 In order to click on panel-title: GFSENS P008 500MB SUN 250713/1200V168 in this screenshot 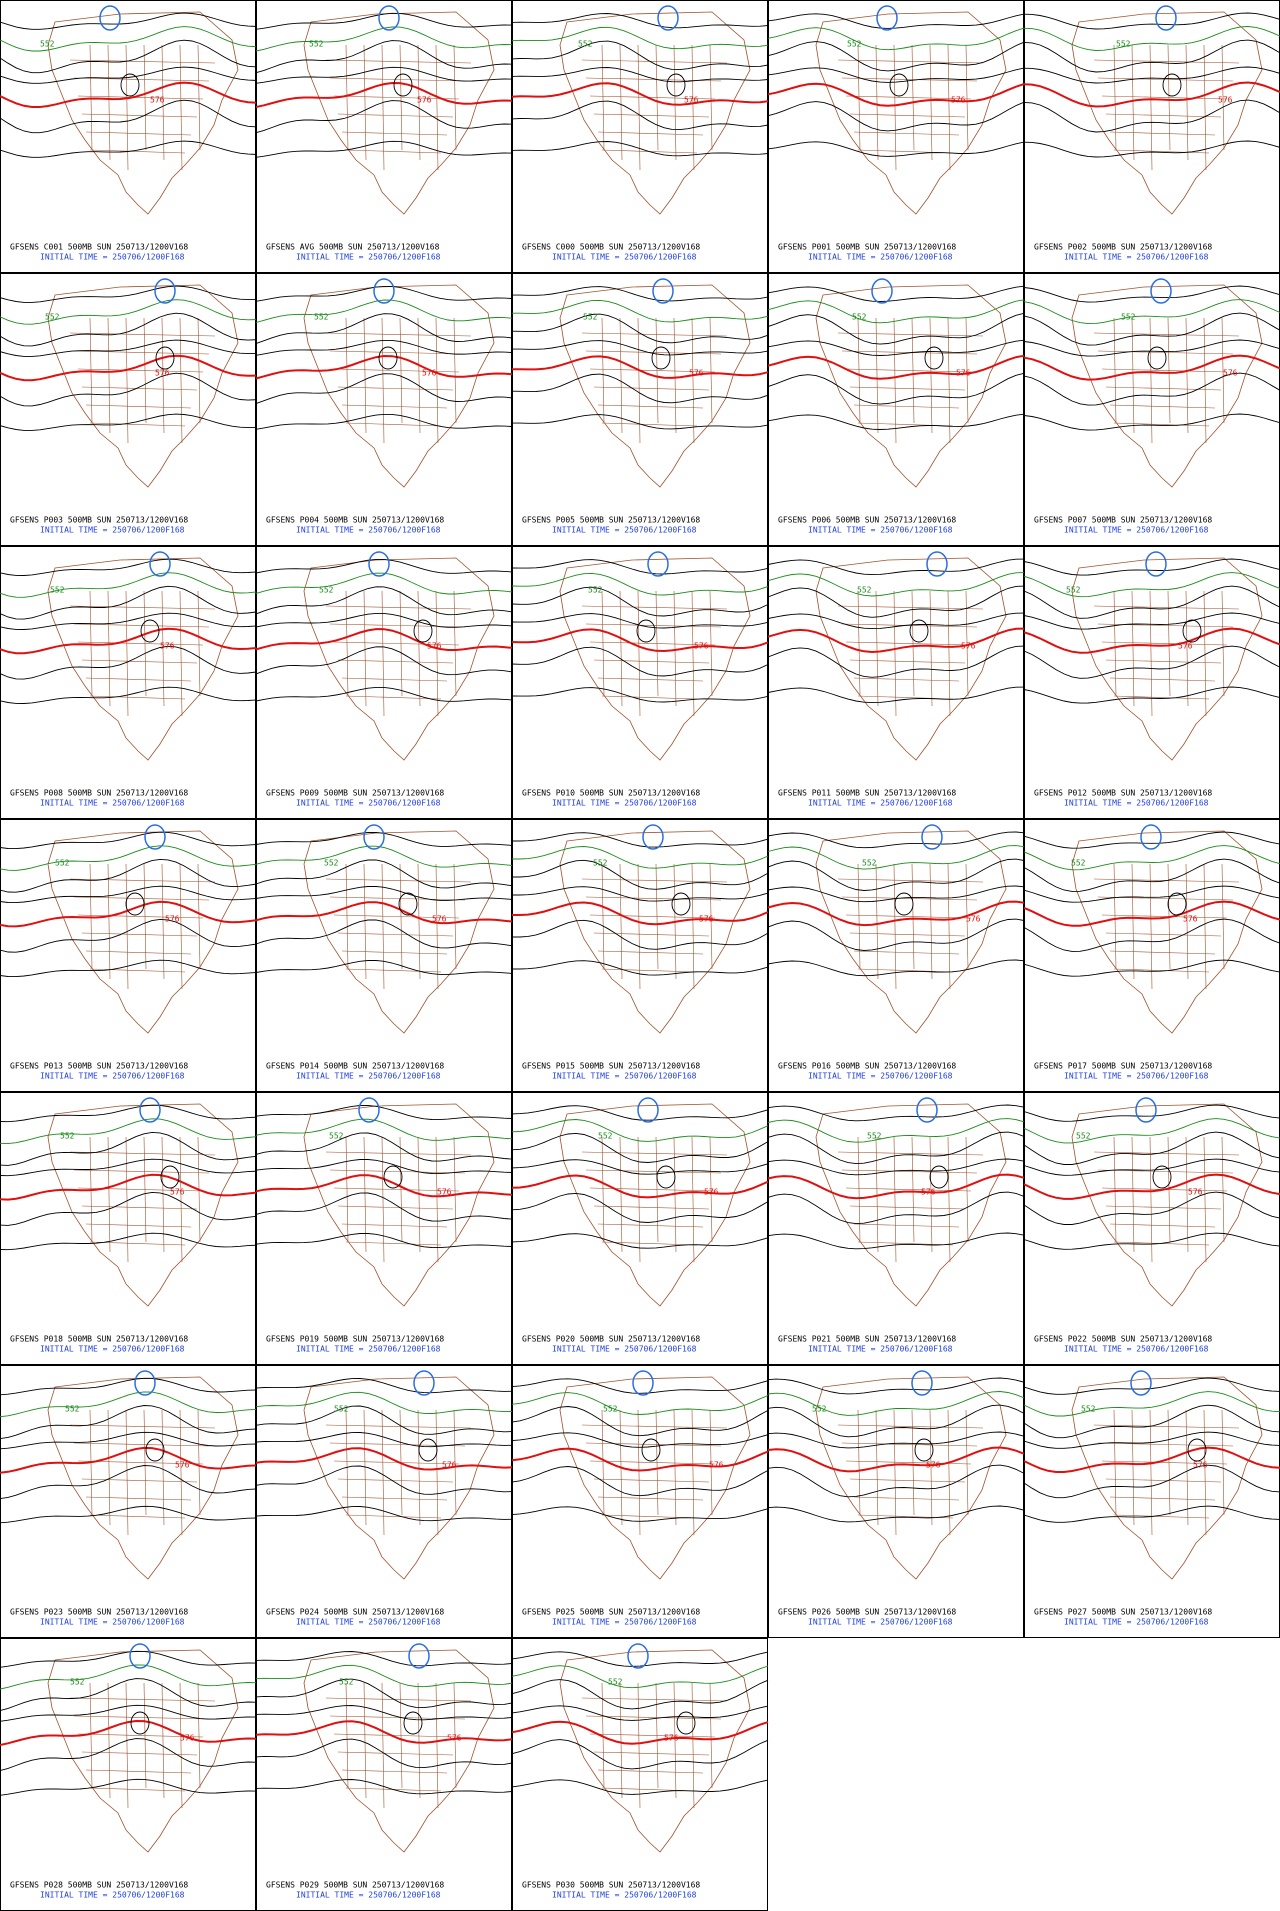, I will do `click(99, 793)`.